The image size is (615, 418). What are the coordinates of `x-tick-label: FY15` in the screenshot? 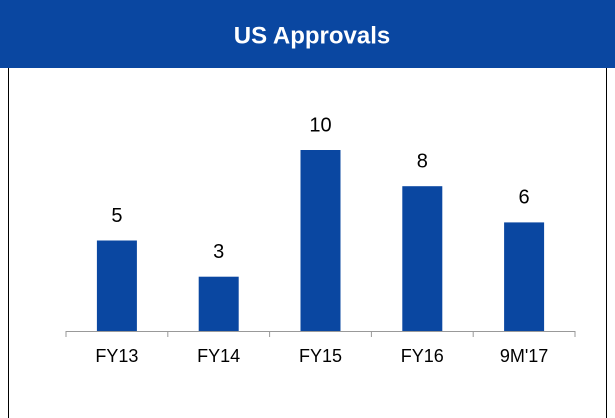 It's located at (320, 356).